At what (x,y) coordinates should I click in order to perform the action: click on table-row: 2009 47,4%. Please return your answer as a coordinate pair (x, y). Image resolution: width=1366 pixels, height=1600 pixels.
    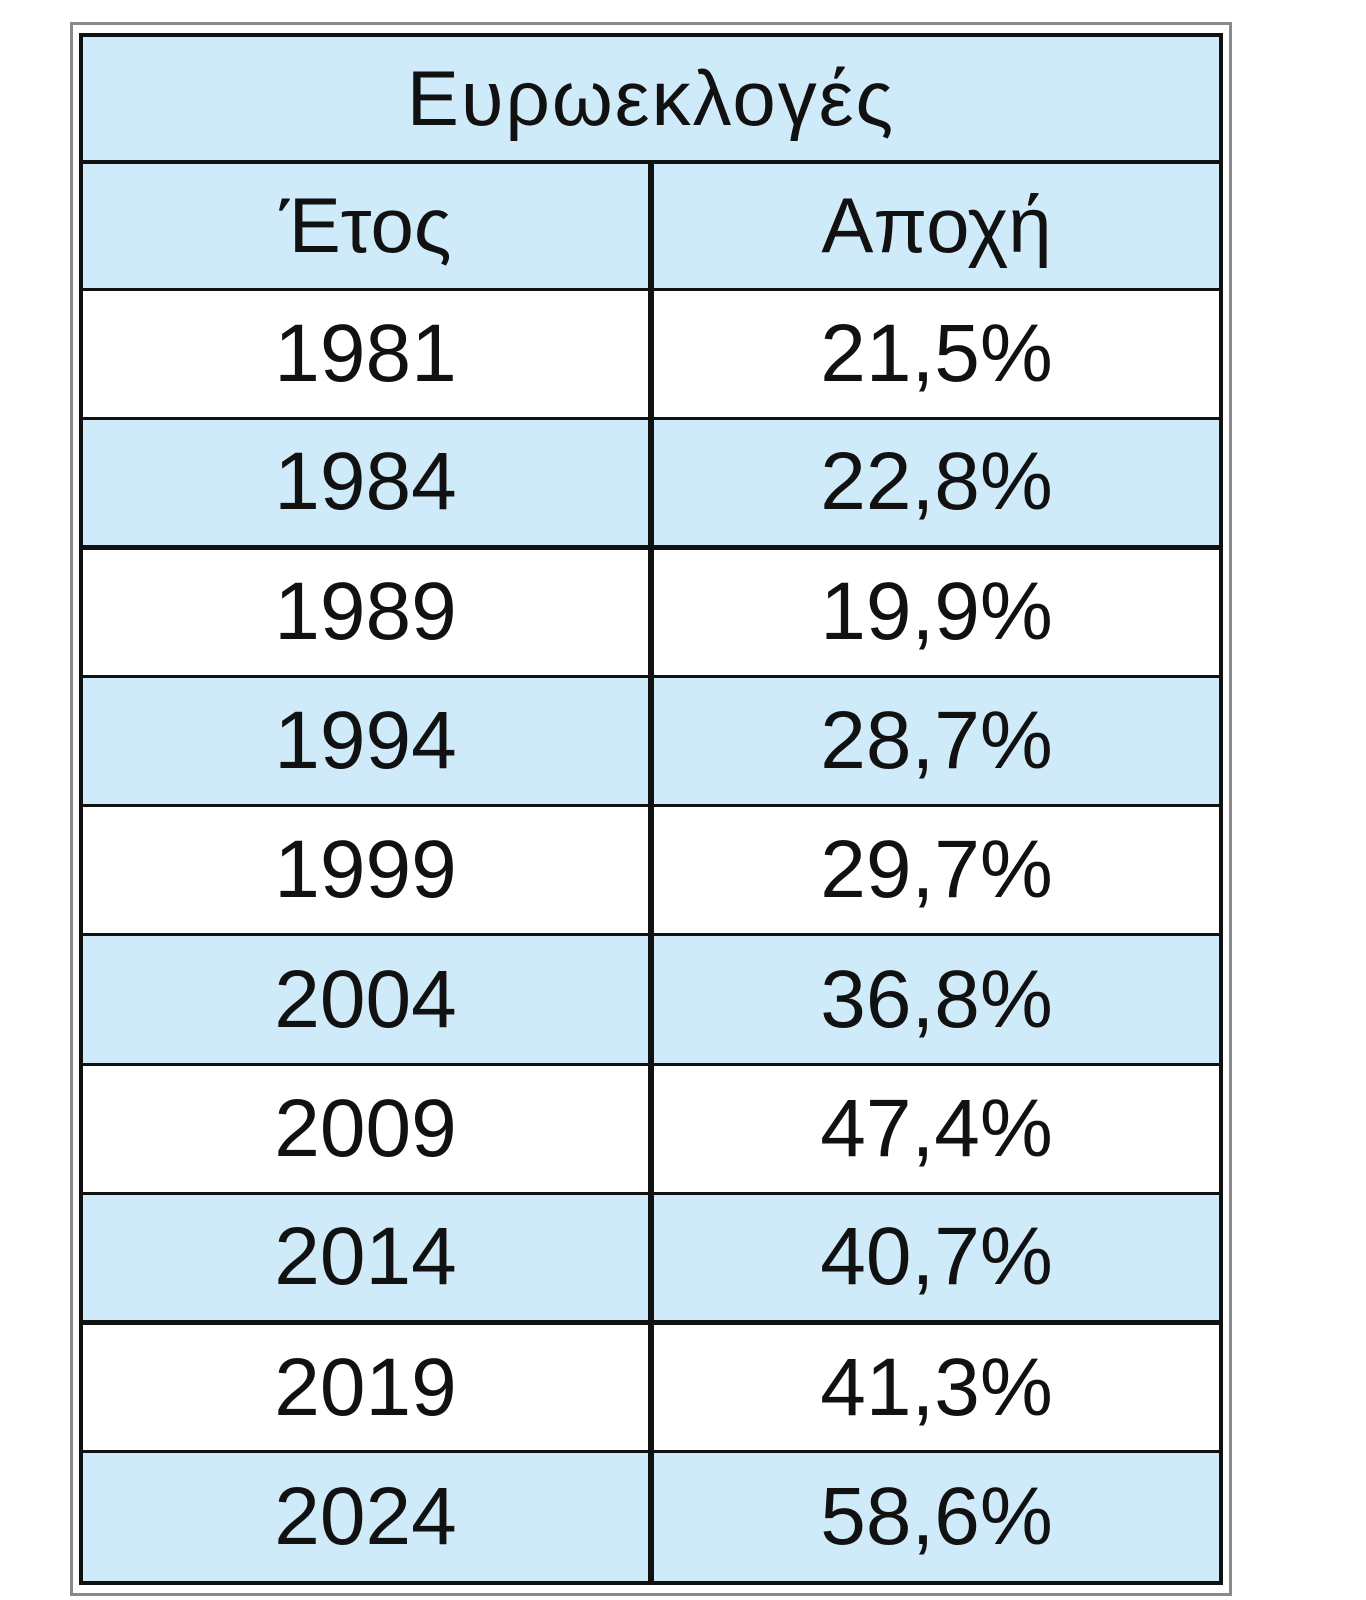
    Looking at the image, I should click on (651, 1129).